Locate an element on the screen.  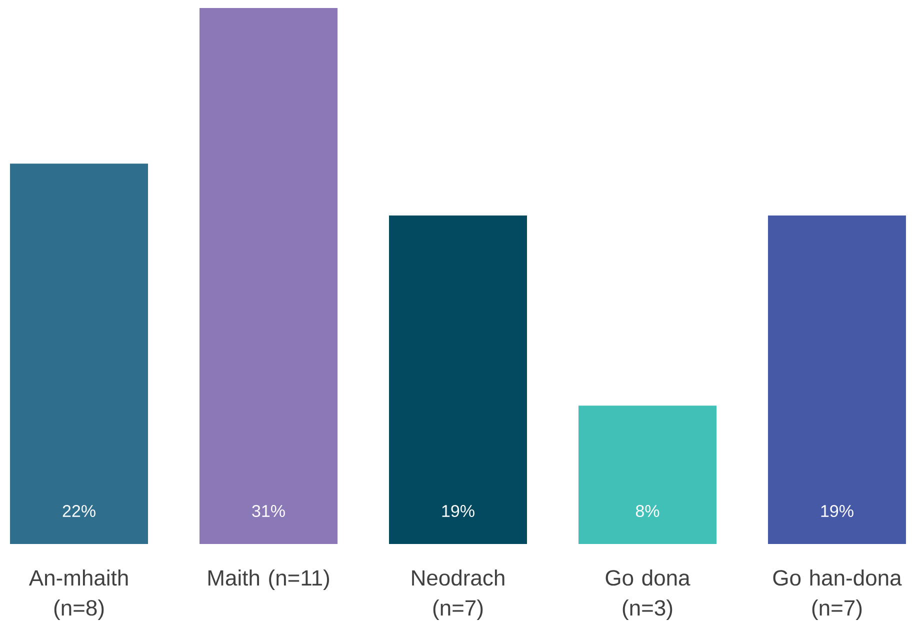
data-label: 22% is located at coordinates (79, 511).